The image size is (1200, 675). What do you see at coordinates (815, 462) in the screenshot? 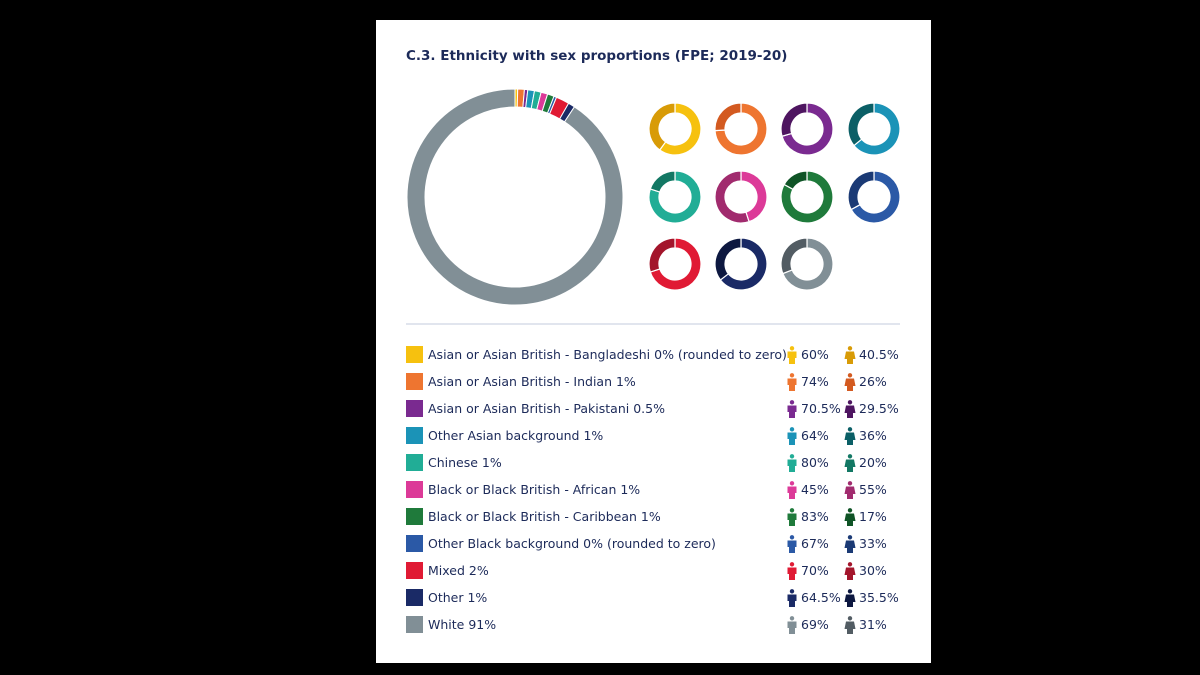
I see `male-percent-label: 80%` at bounding box center [815, 462].